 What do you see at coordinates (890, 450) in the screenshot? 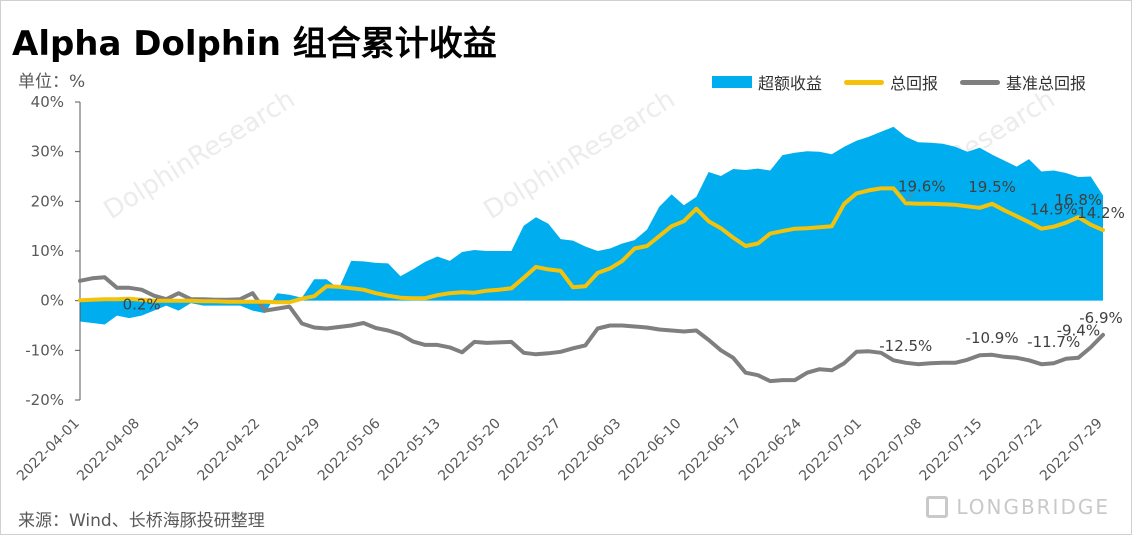
I see `x-tick-label: 2022-07-08` at bounding box center [890, 450].